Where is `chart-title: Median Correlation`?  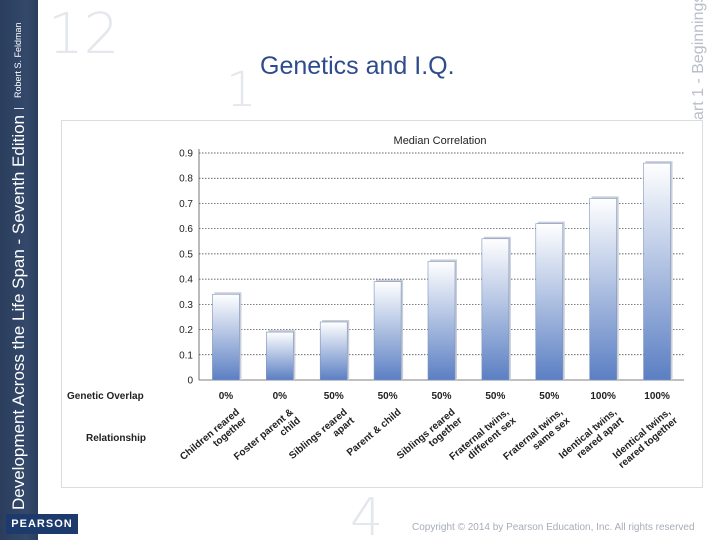 chart-title: Median Correlation is located at coordinates (440, 141).